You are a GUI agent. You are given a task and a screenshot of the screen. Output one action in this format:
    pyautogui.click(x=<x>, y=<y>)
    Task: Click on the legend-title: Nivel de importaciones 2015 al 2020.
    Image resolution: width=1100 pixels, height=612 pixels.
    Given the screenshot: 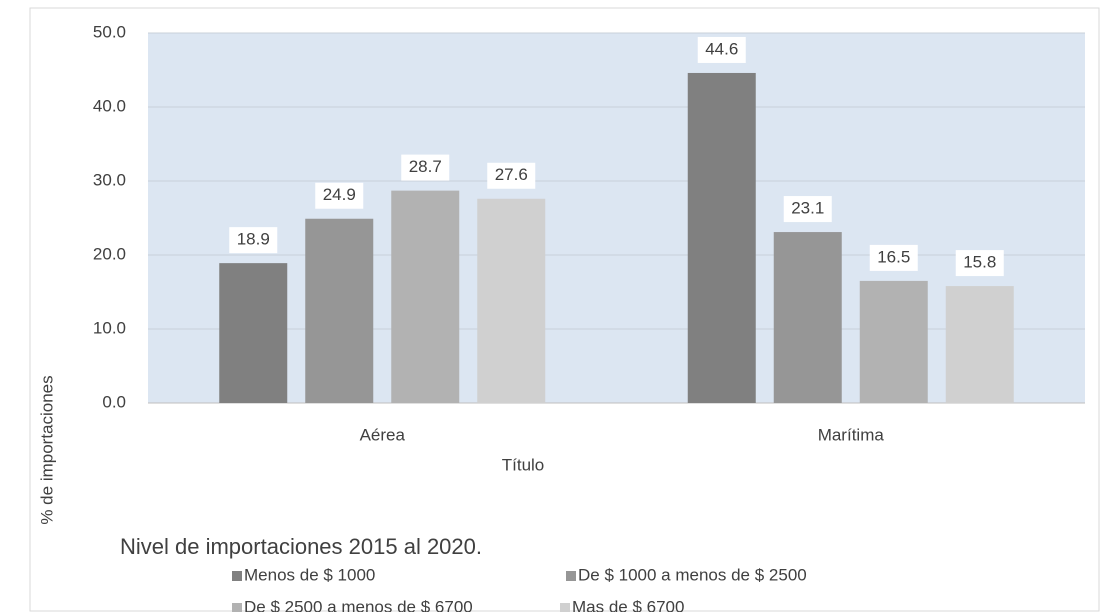 What is the action you would take?
    pyautogui.click(x=301, y=546)
    